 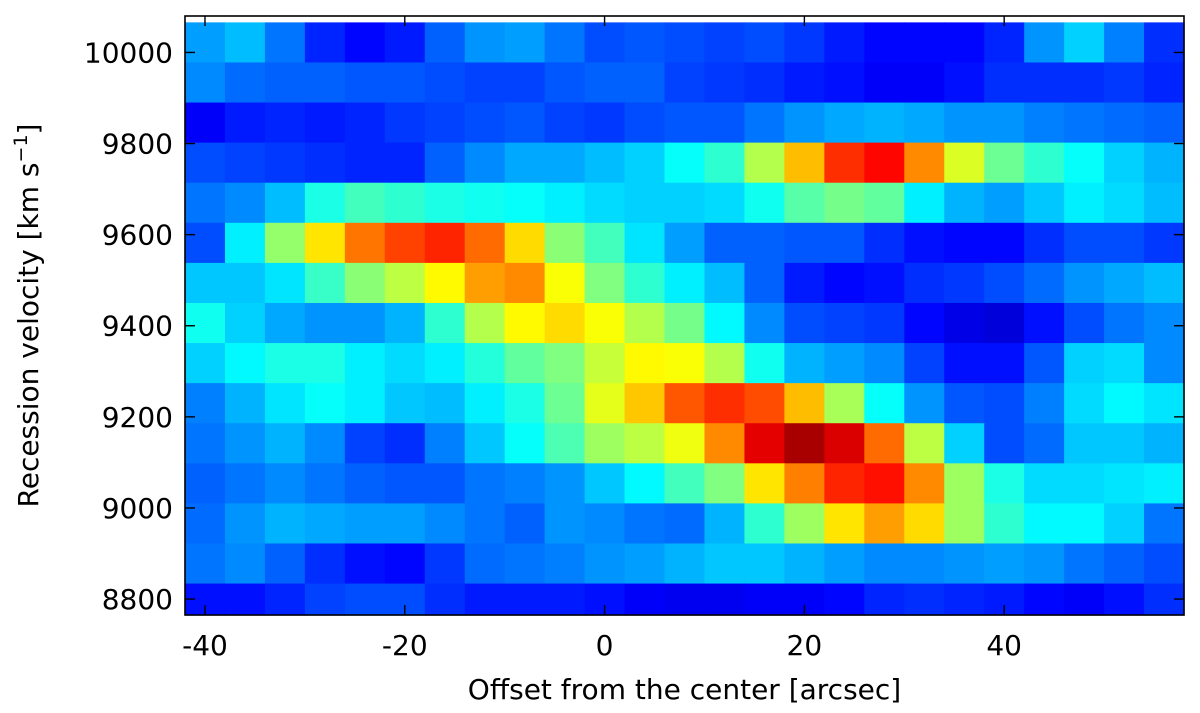 What do you see at coordinates (137, 599) in the screenshot?
I see `y-tick-label: 8800` at bounding box center [137, 599].